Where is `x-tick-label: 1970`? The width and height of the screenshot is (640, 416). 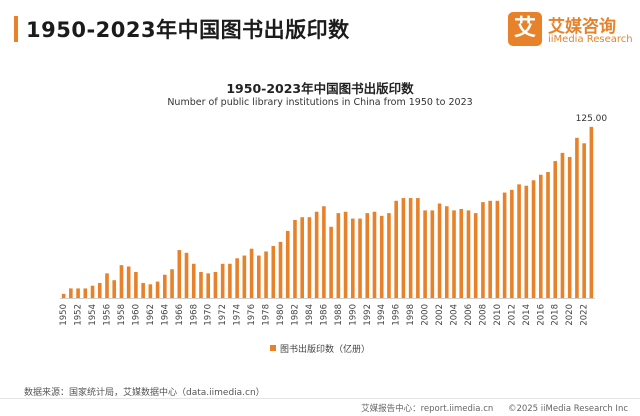 x-tick-label: 1970 is located at coordinates (209, 315).